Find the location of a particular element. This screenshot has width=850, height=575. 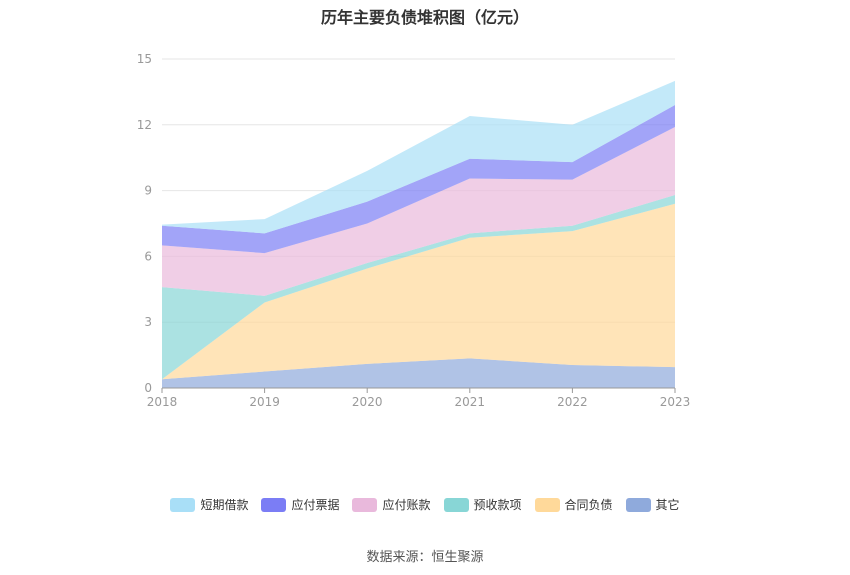

x-tick-label: 2023 is located at coordinates (675, 402).